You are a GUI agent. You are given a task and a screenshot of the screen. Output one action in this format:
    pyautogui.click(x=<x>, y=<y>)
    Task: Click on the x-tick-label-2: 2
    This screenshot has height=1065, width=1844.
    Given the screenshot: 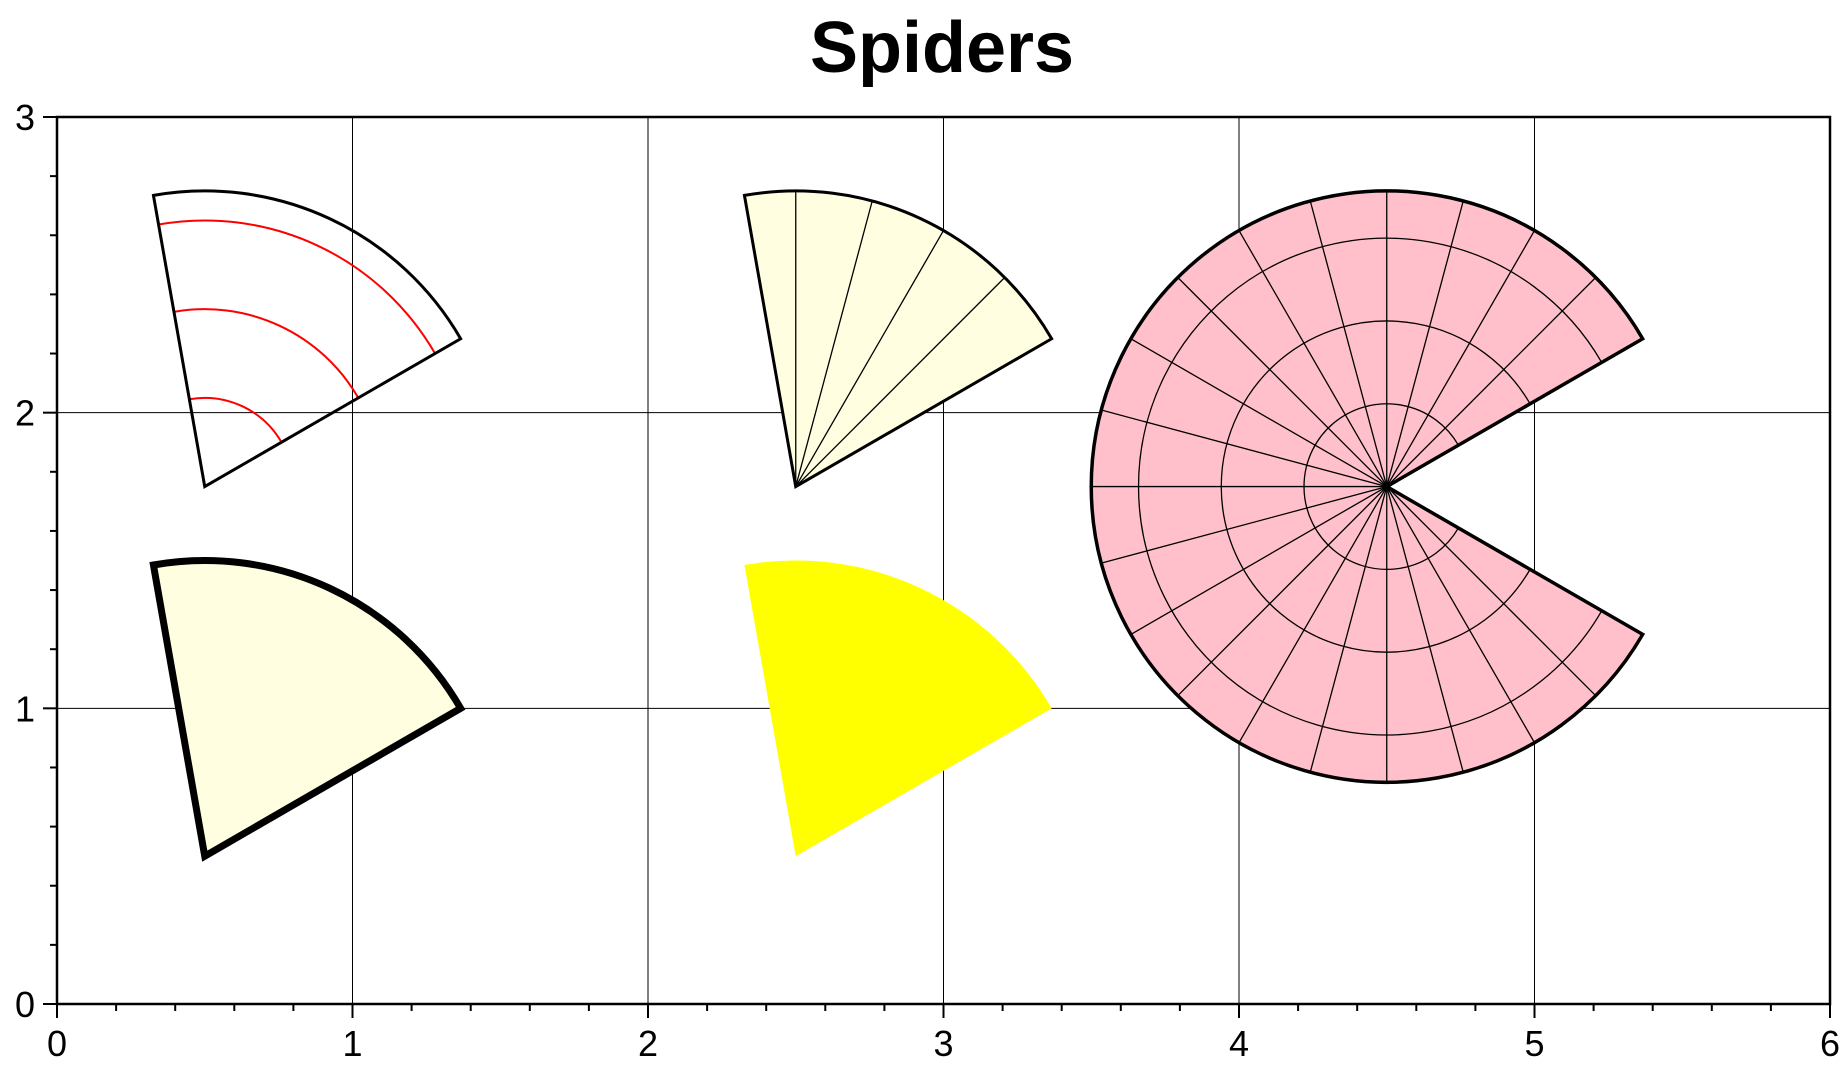 What is the action you would take?
    pyautogui.click(x=648, y=1043)
    